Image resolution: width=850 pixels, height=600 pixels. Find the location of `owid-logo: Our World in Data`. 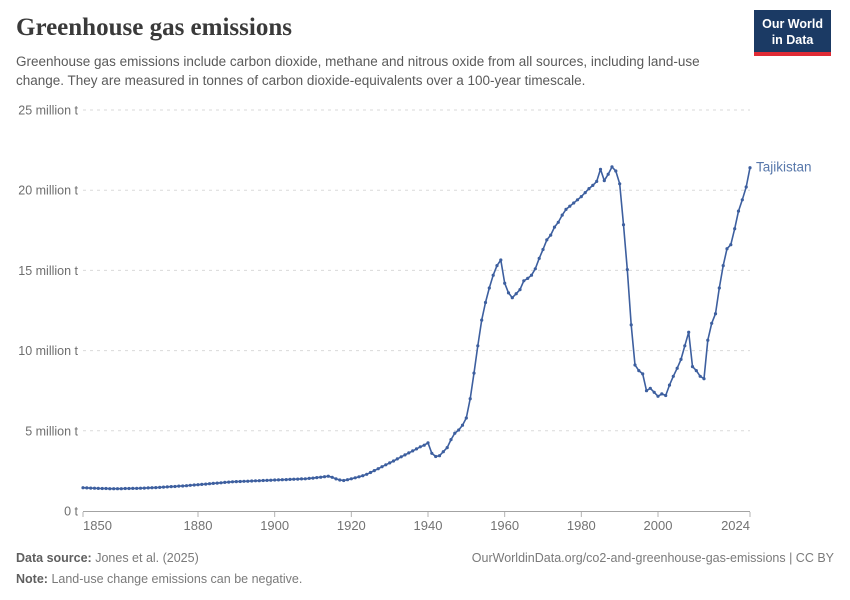

owid-logo: Our World in Data is located at coordinates (792, 33).